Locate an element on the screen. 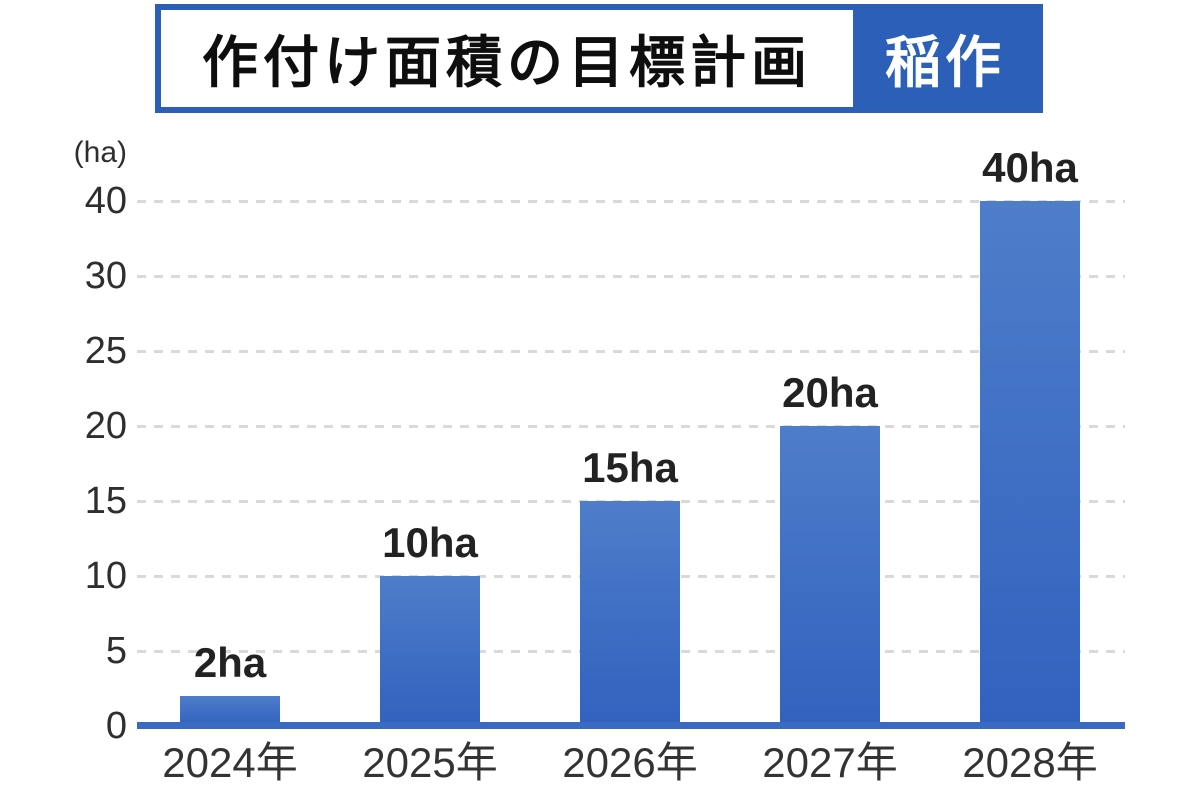 The height and width of the screenshot is (800, 1200). y-tick-label-0: 0 is located at coordinates (116, 726).